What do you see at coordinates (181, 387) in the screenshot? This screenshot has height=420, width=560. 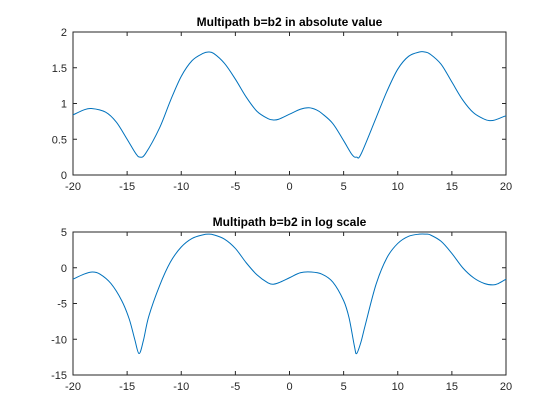 I see `log-scale-x-tick-label: -10` at bounding box center [181, 387].